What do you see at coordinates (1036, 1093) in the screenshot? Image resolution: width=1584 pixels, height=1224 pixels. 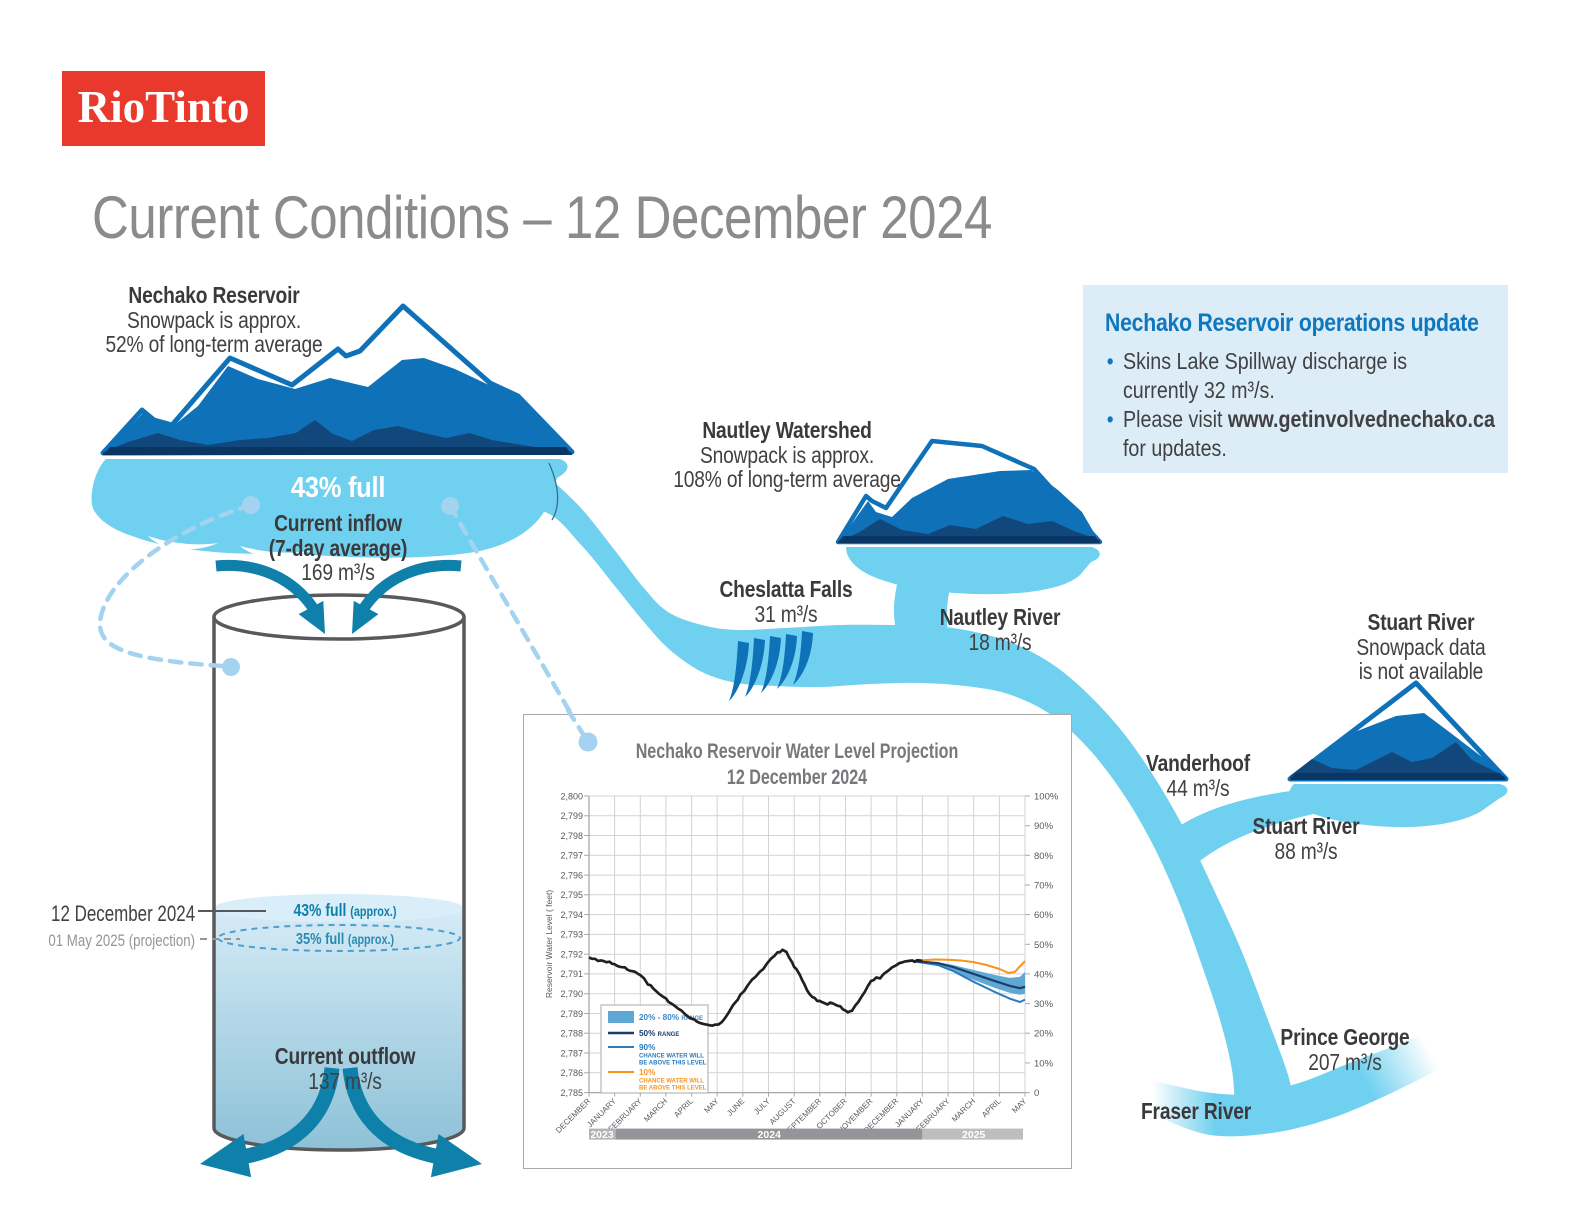 I see `svg-text: 0` at bounding box center [1036, 1093].